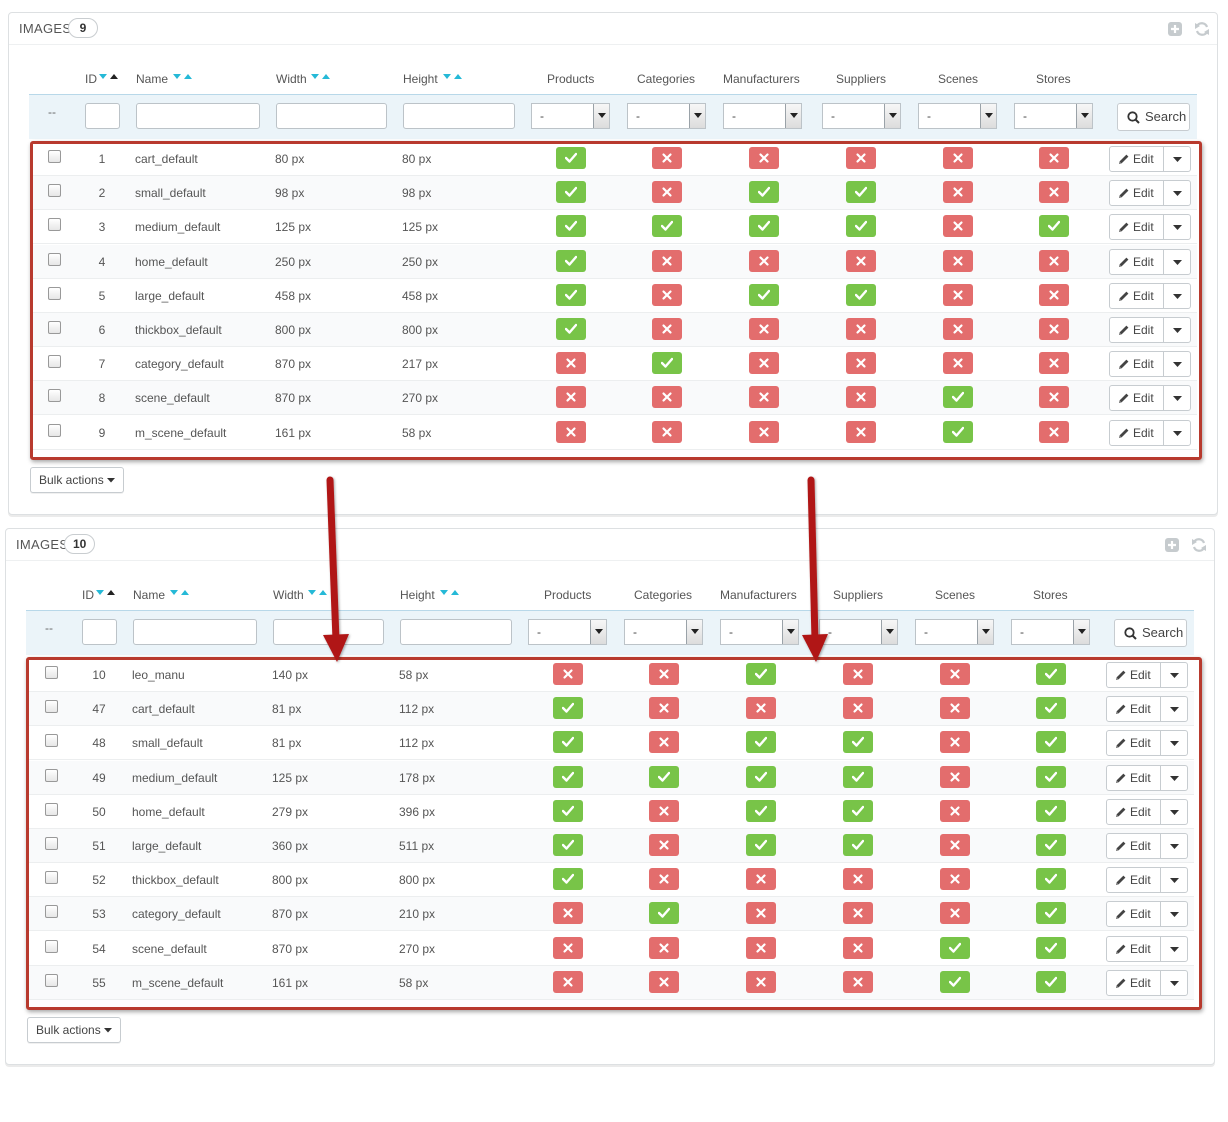 The width and height of the screenshot is (1228, 1122). What do you see at coordinates (955, 947) in the screenshot?
I see `scenes-enabled-badge` at bounding box center [955, 947].